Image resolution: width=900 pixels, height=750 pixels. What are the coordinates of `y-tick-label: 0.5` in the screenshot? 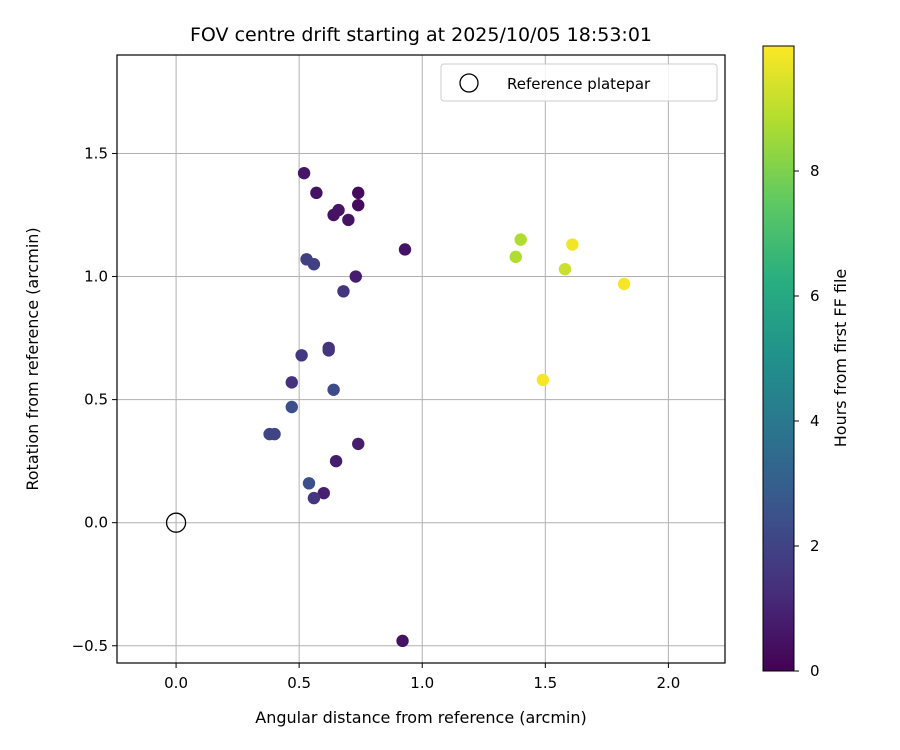 It's located at (96, 400).